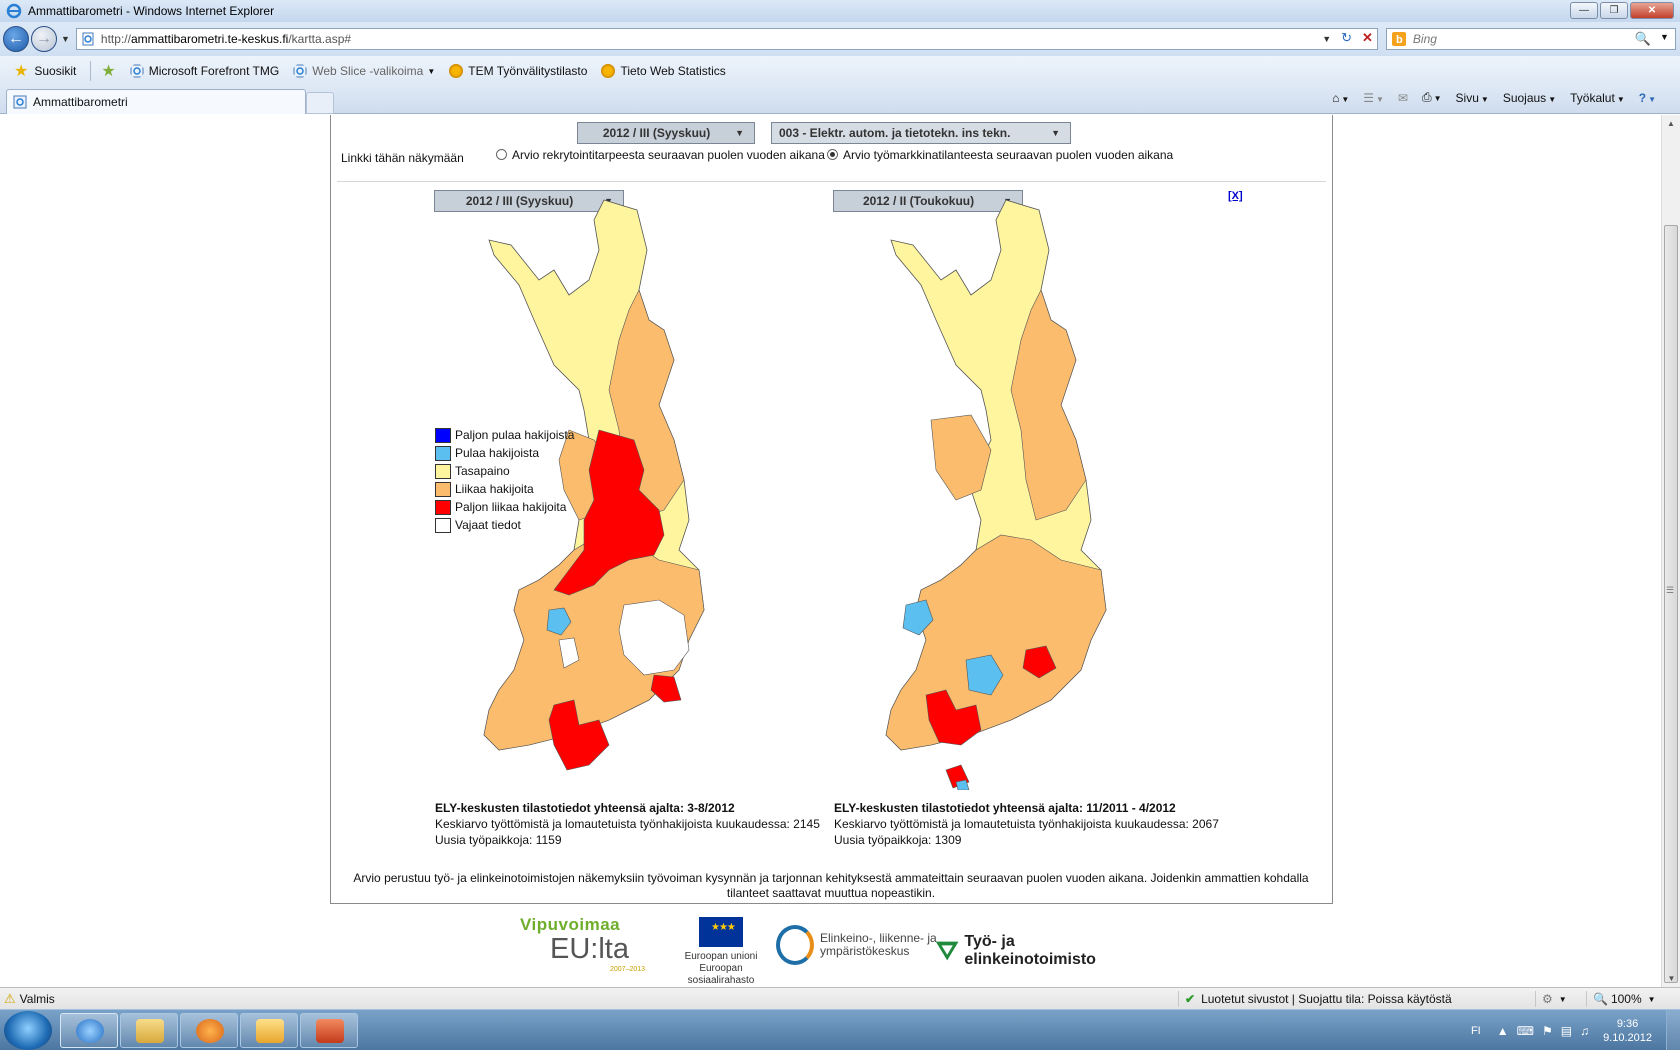  I want to click on ie-logo-icon, so click(90, 1031).